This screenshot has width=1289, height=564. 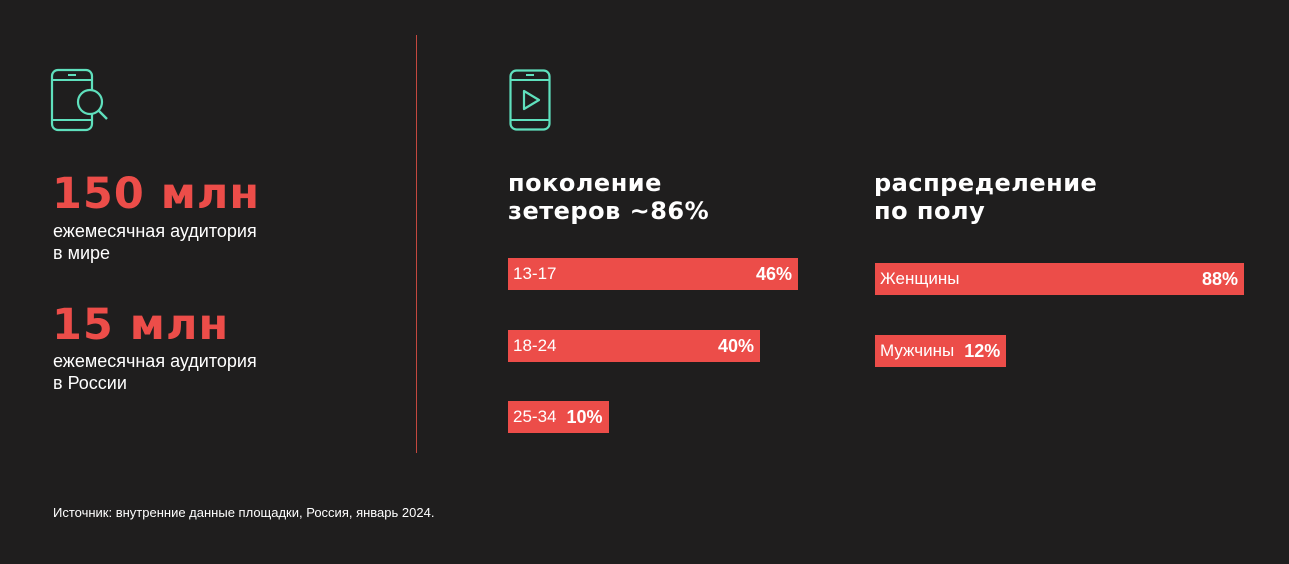 What do you see at coordinates (930, 211) in the screenshot?
I see `chart-title-line: по полу` at bounding box center [930, 211].